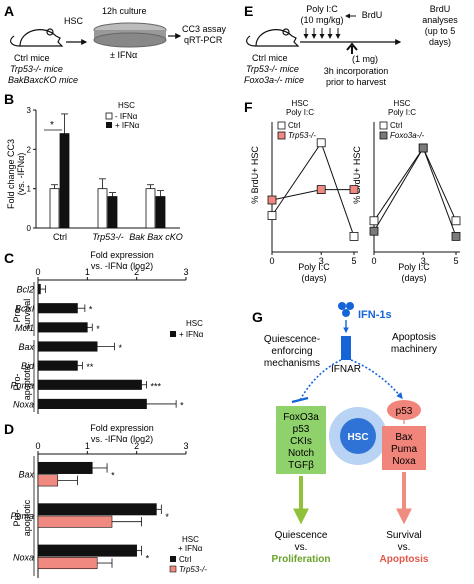 Image resolution: width=474 pixels, height=584 pixels. I want to click on ifn-icon, so click(346, 309).